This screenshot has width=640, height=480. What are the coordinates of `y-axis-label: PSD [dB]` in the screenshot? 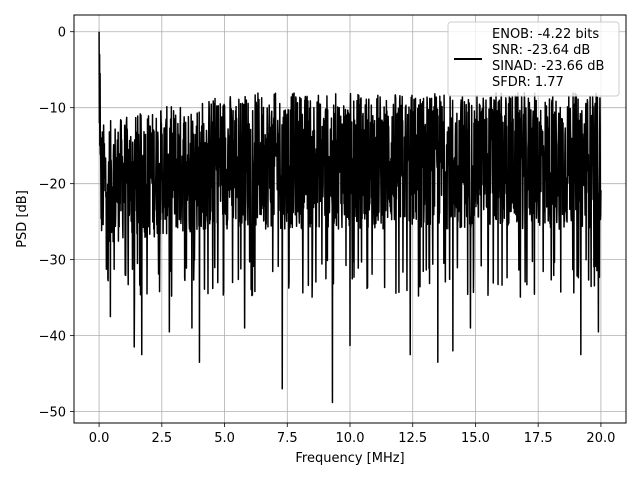 It's located at (22, 219).